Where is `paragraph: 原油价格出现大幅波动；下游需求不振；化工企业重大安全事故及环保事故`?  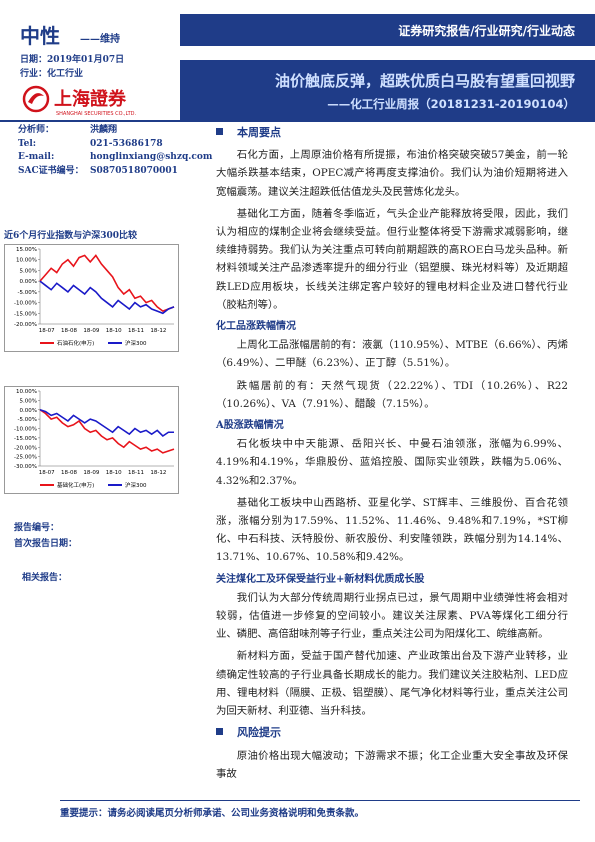
paragraph: 原油价格出现大幅波动；下游需求不振；化工企业重大安全事故及环保事故 is located at coordinates (392, 764).